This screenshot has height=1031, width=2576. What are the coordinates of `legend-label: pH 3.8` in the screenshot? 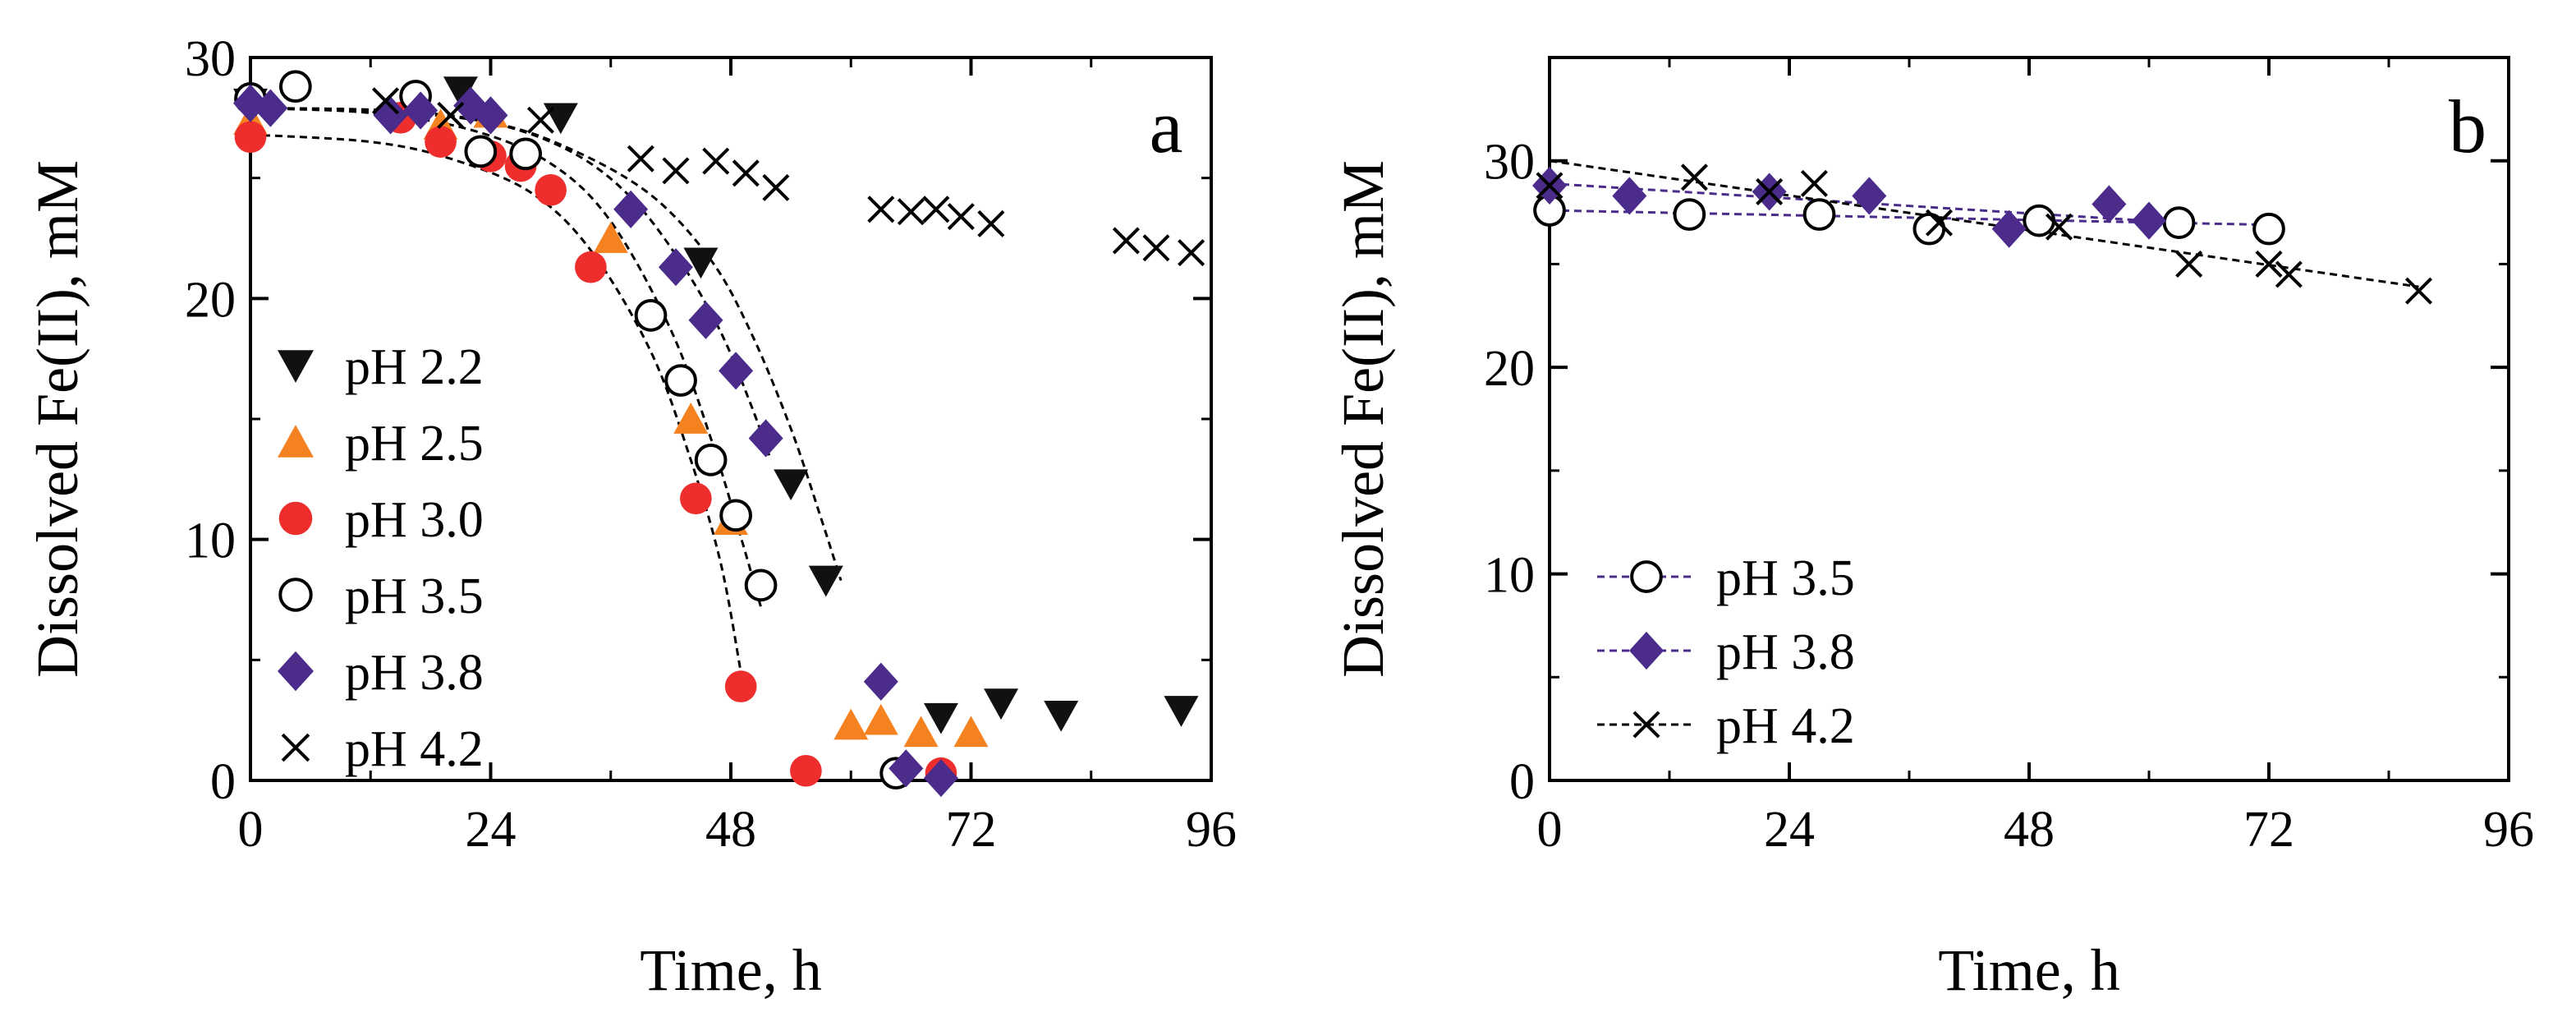 It's located at (1785, 652).